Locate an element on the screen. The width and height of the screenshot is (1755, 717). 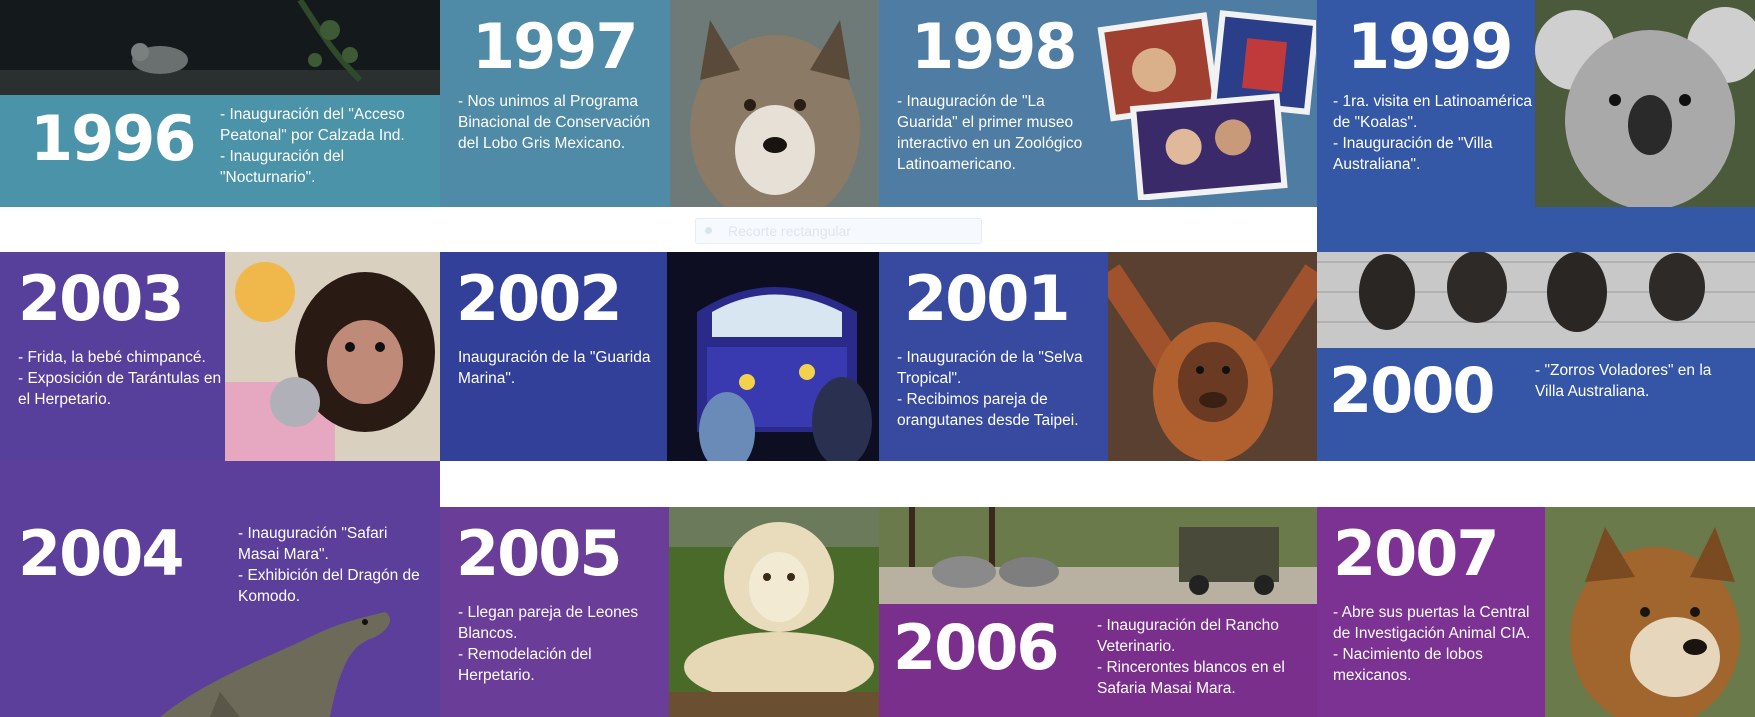
flying-foxes-photo is located at coordinates (1536, 300).